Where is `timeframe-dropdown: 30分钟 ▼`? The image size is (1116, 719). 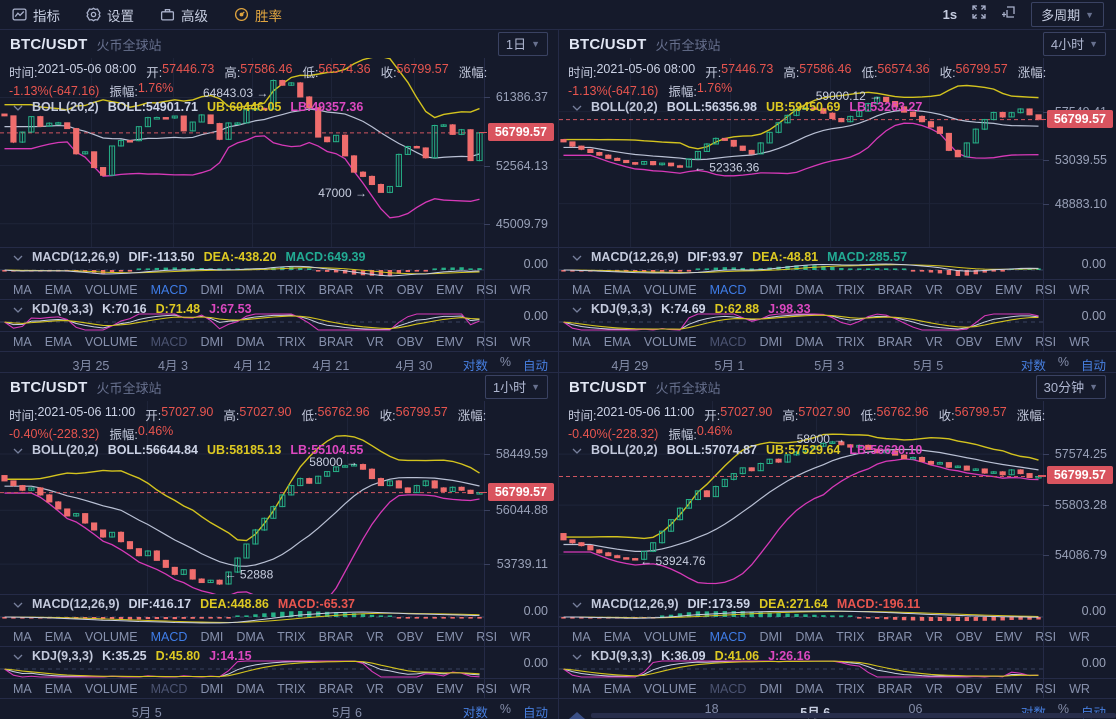
timeframe-dropdown: 30分钟 ▼ is located at coordinates (1070, 387).